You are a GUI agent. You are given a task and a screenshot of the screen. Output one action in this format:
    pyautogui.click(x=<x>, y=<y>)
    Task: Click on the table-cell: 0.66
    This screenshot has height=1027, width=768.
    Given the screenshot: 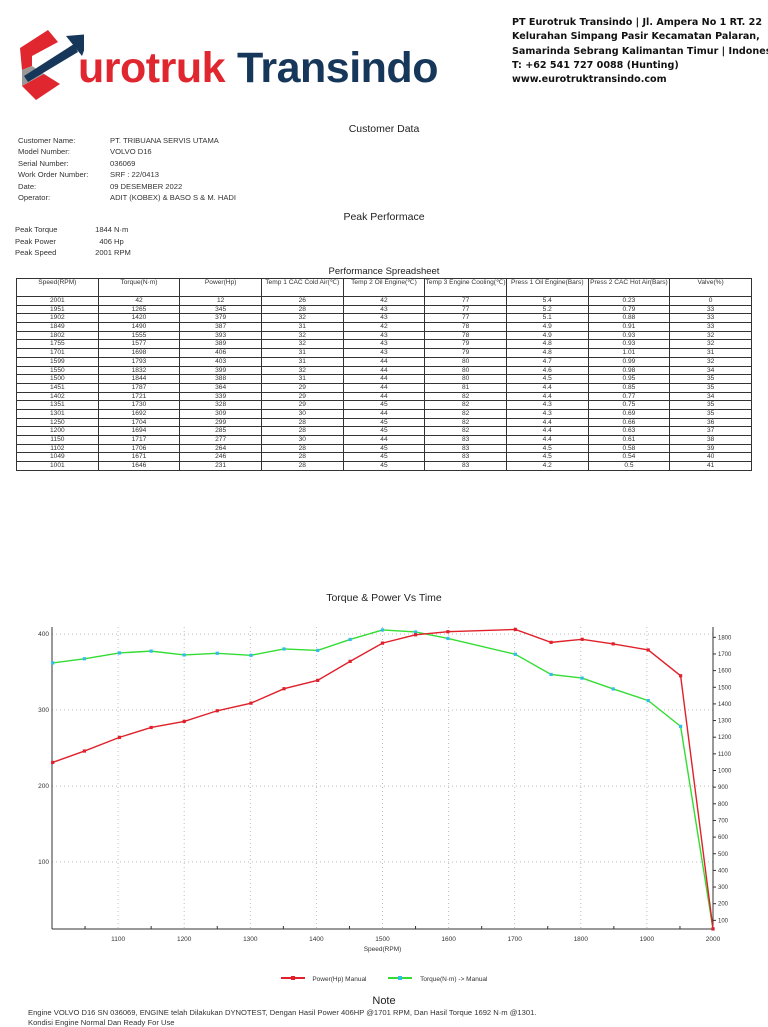 What is the action you would take?
    pyautogui.click(x=629, y=422)
    